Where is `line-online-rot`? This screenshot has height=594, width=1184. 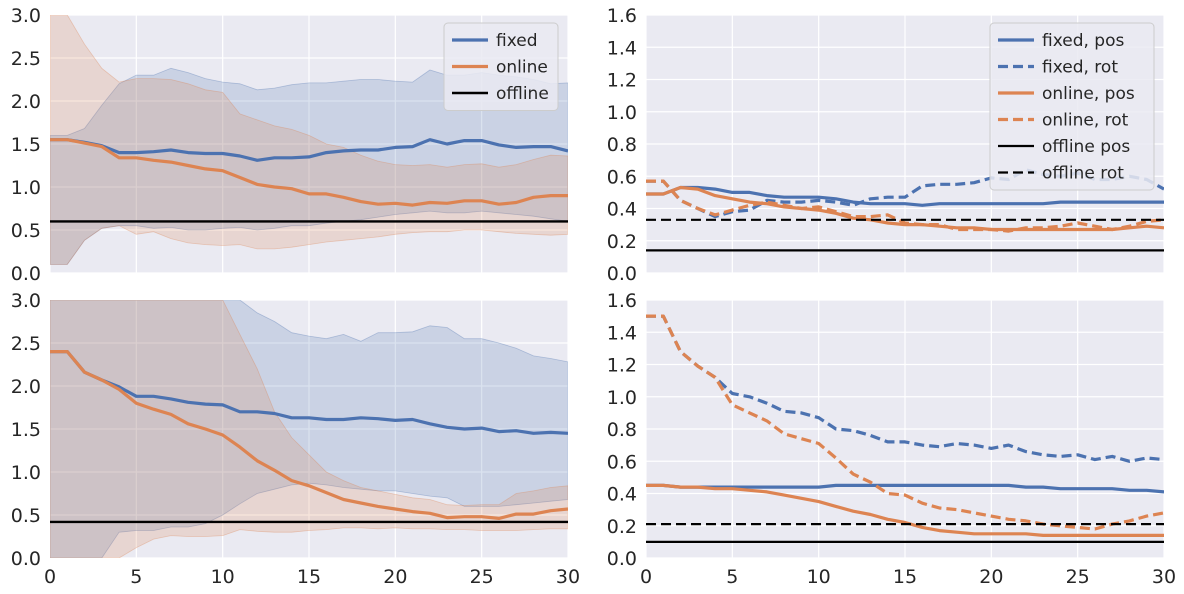
line-online-rot is located at coordinates (905, 206).